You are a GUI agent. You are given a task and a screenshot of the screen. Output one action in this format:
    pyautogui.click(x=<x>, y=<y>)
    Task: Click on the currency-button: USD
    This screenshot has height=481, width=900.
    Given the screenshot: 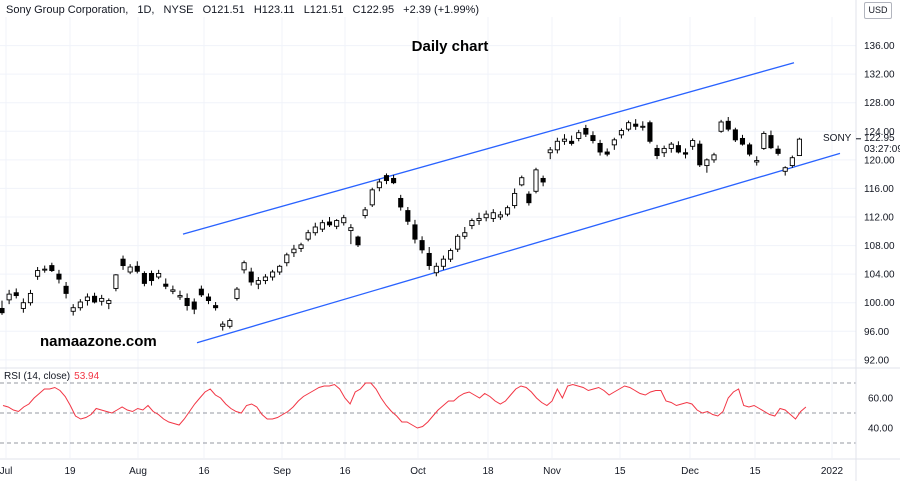 What is the action you would take?
    pyautogui.click(x=878, y=10)
    